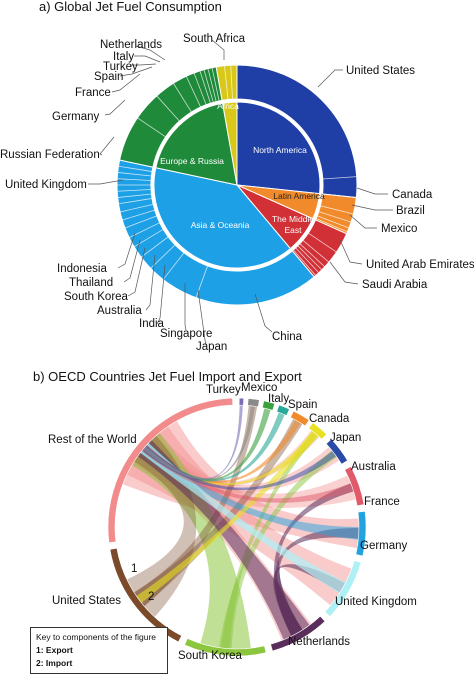  I want to click on label-b-united-states: United States, so click(86, 601).